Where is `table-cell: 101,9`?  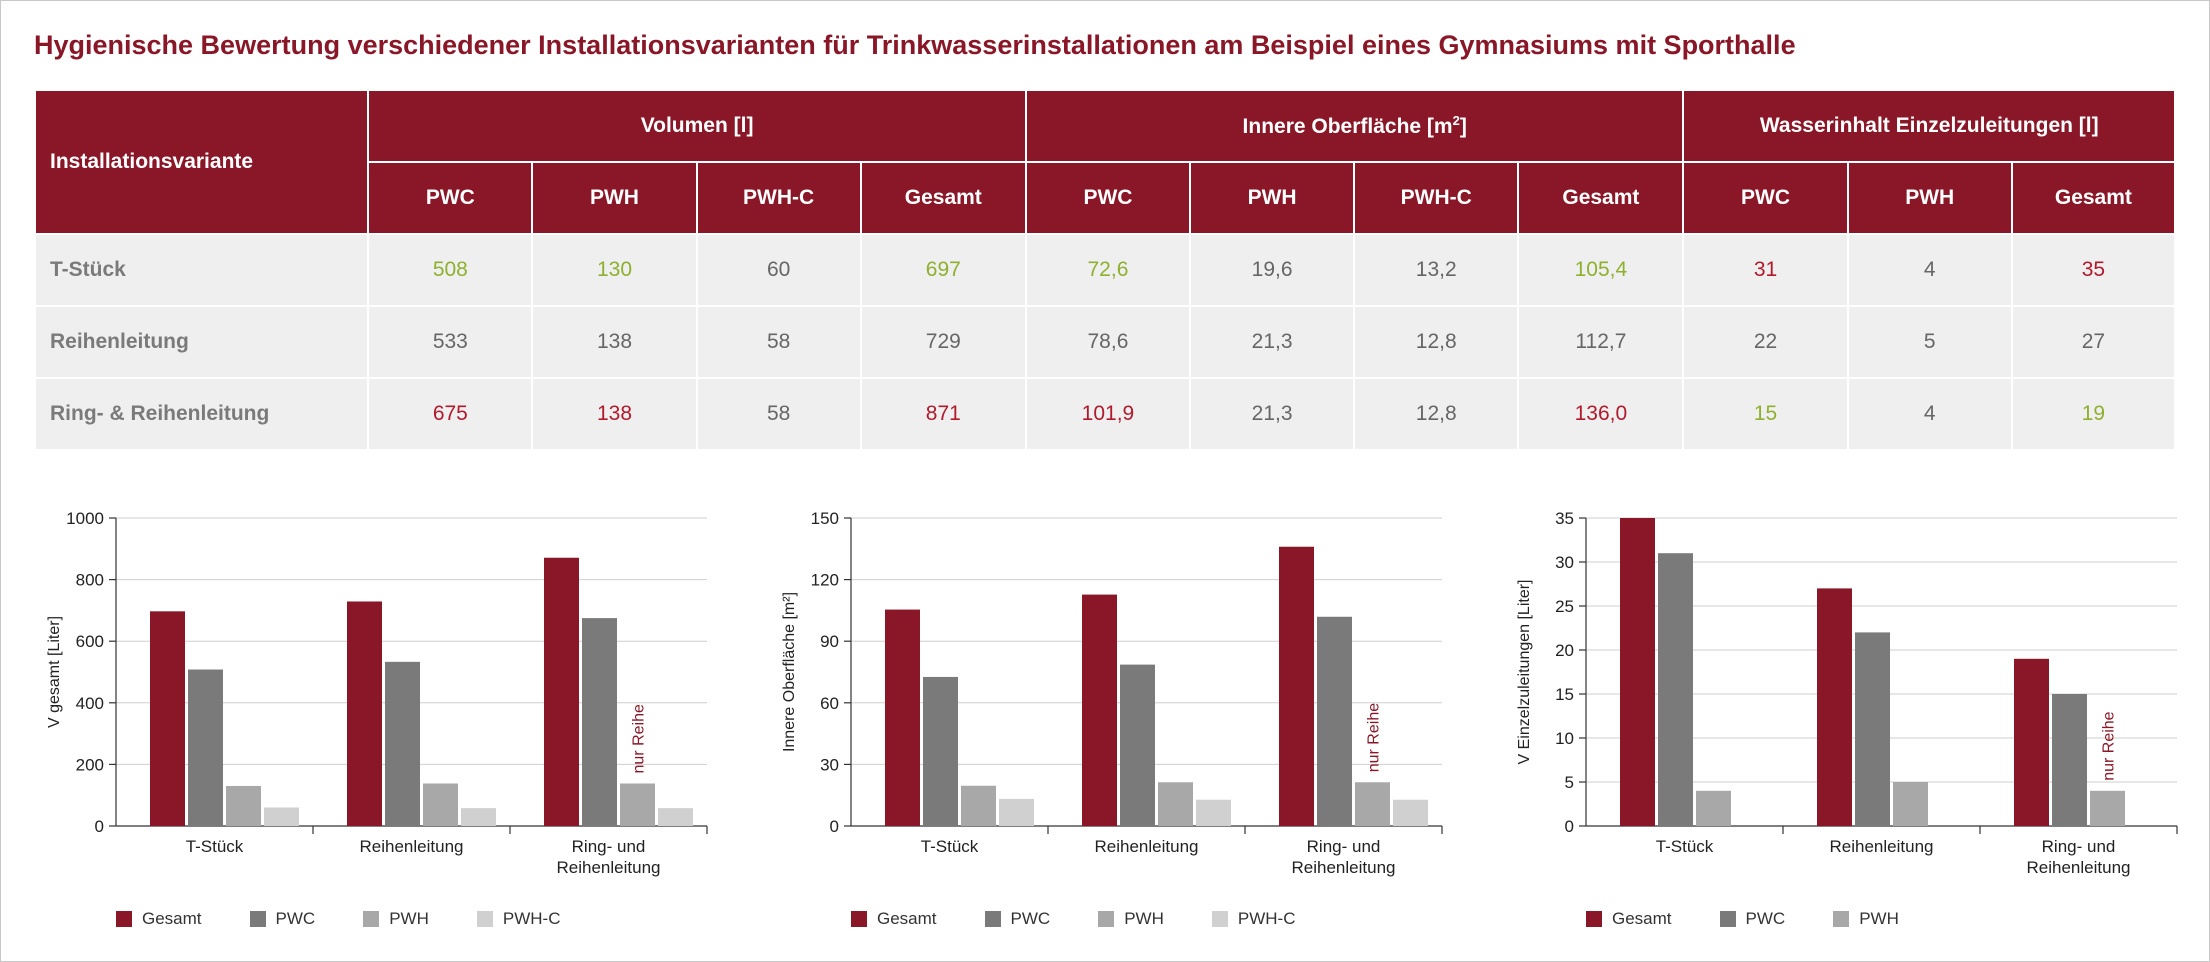
table-cell: 101,9 is located at coordinates (1108, 414).